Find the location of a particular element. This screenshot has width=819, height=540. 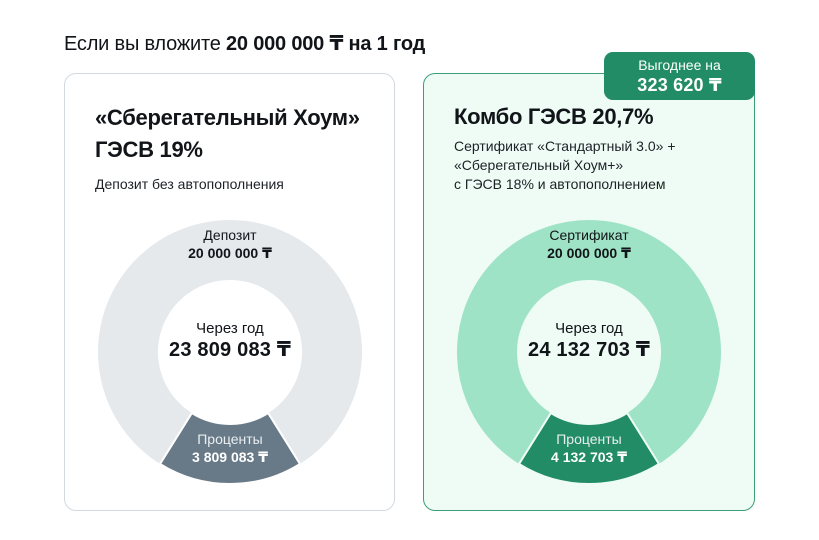

card-subtitle: Депозит без автопополнения is located at coordinates (189, 184).